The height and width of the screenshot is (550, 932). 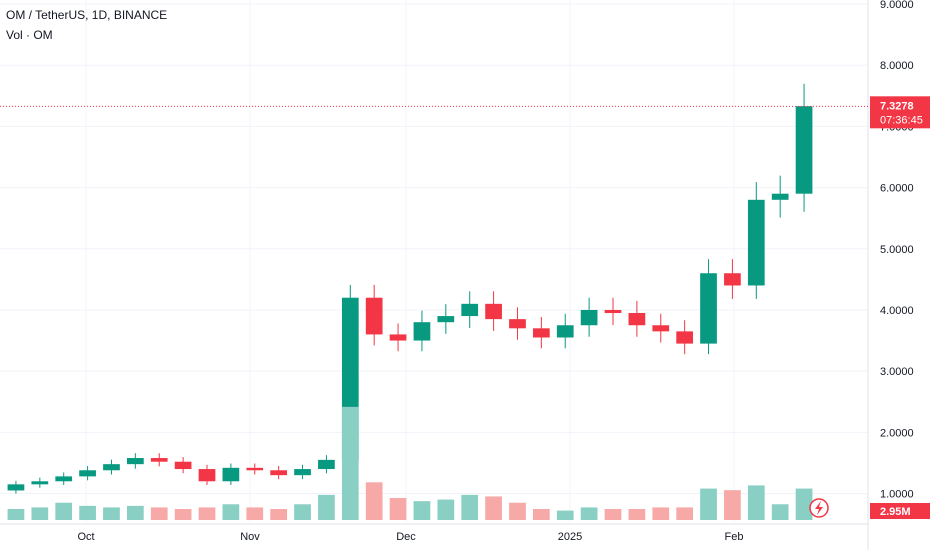 I want to click on volume-badge-value: 2.95M, so click(x=895, y=512).